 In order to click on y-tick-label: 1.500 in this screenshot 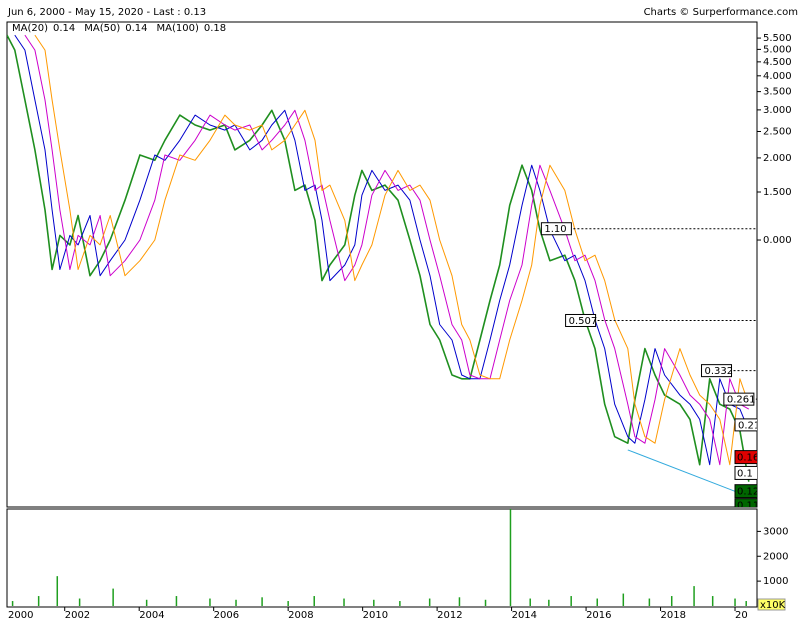, I will do `click(777, 192)`.